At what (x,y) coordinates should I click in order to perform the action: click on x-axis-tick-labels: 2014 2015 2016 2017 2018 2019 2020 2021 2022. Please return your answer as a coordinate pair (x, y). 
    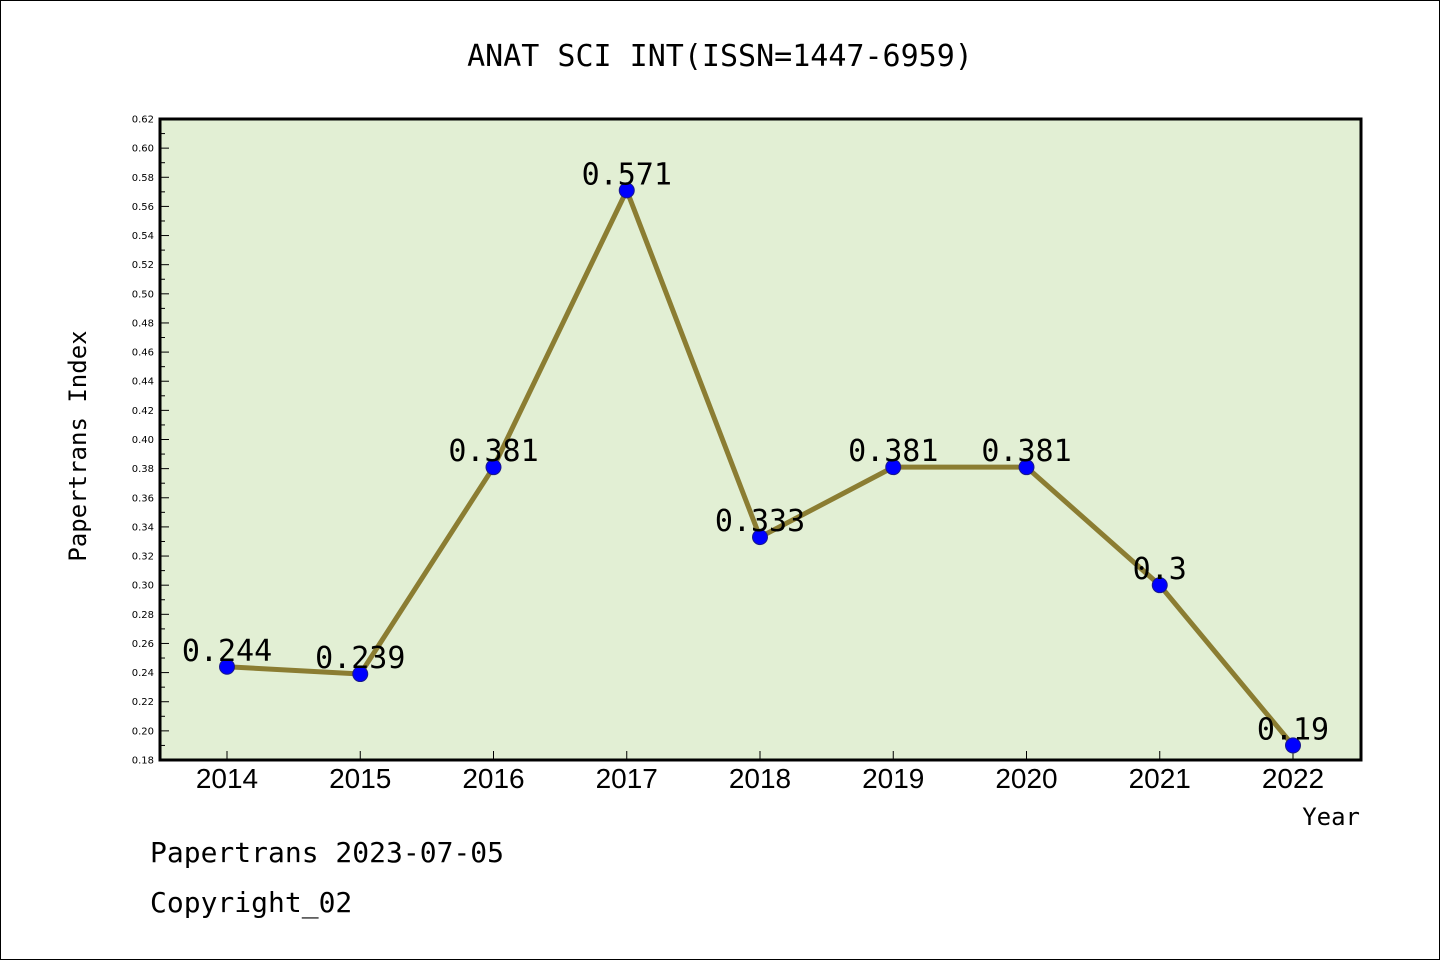
    Looking at the image, I should click on (760, 778).